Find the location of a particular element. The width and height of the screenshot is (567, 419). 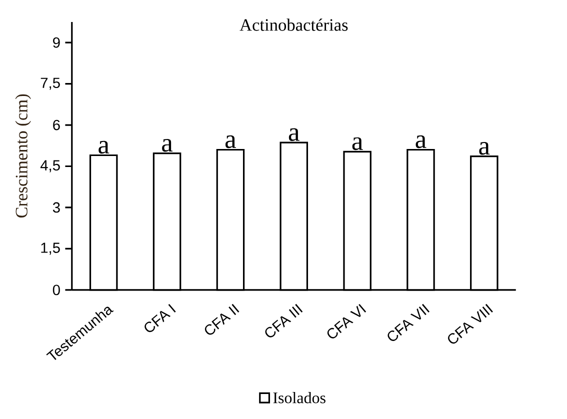

y-axis-title: Crescimento (cm) is located at coordinates (23, 156).